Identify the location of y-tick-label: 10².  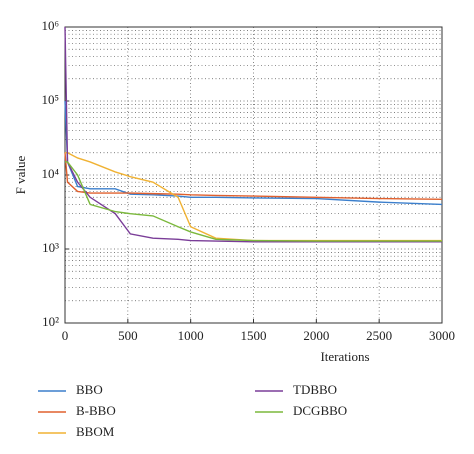
(50, 321).